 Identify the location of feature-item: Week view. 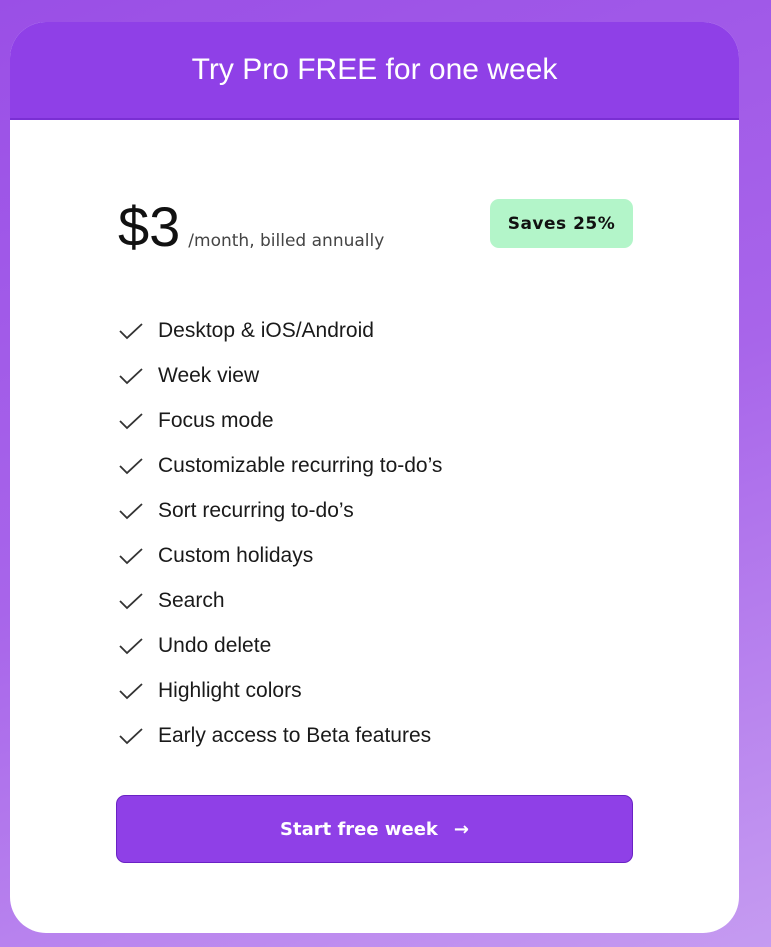
(280, 375).